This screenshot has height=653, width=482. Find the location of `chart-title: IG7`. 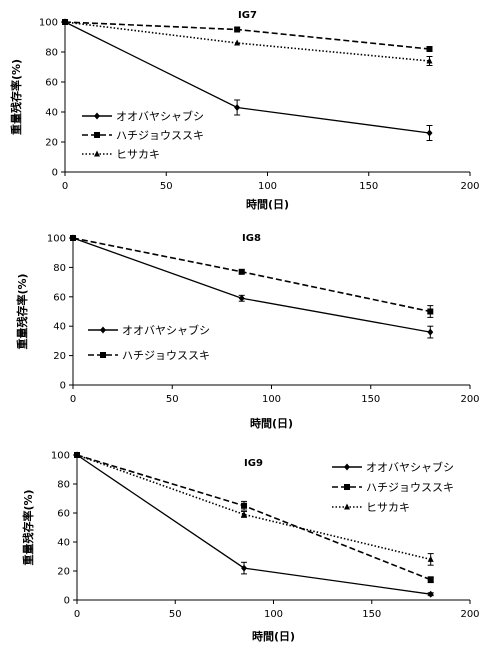

chart-title: IG7 is located at coordinates (247, 15).